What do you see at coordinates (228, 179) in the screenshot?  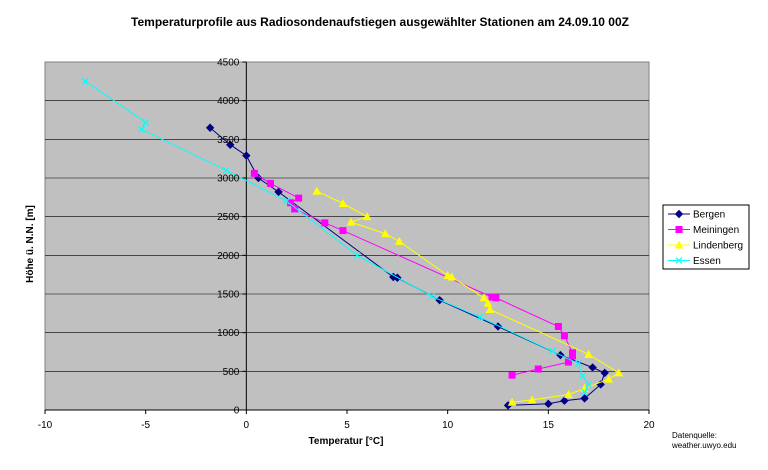 I see `y-tick-label: 3000` at bounding box center [228, 179].